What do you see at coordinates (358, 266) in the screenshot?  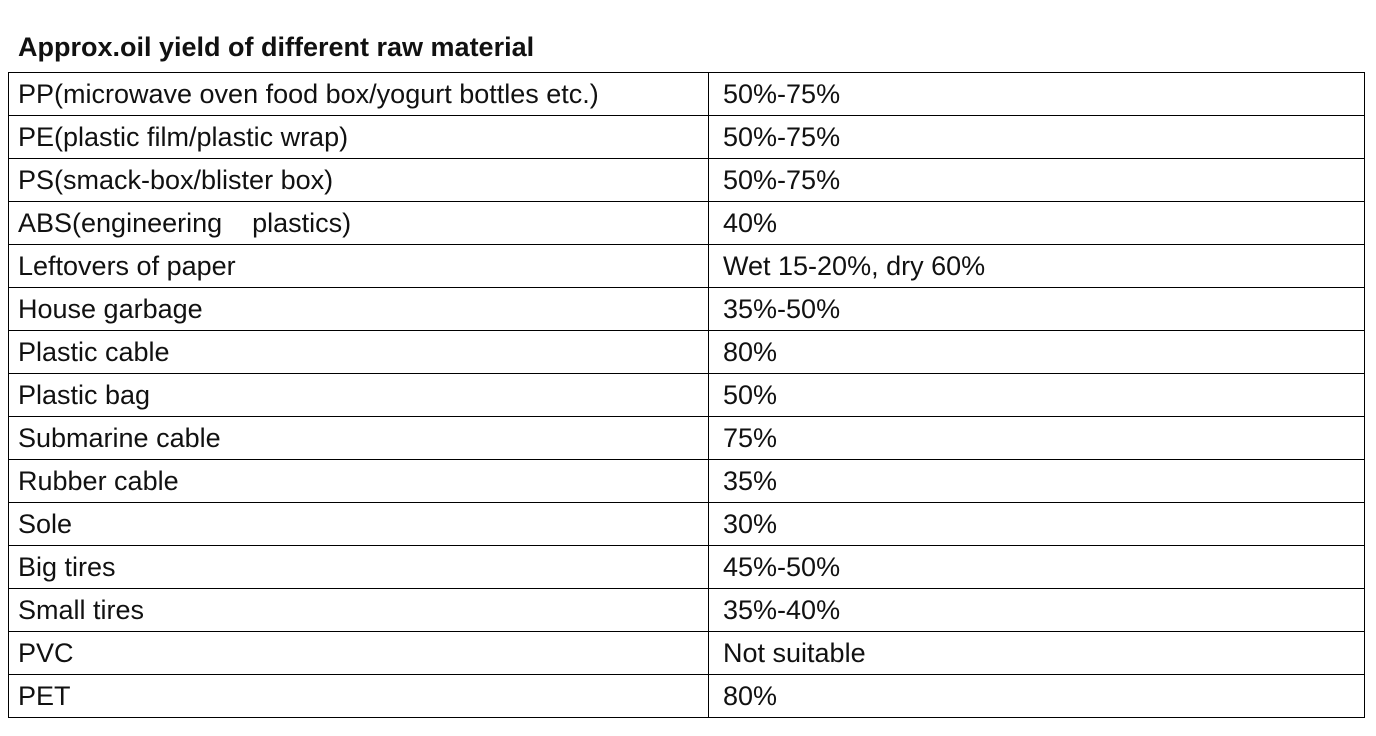 I see `material-cell: Leftovers of paper` at bounding box center [358, 266].